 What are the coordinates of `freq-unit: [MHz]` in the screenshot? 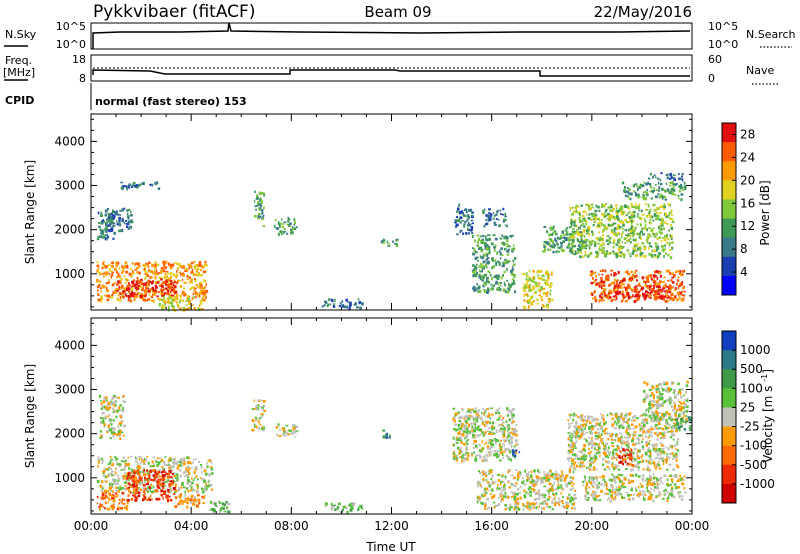 It's located at (19, 72).